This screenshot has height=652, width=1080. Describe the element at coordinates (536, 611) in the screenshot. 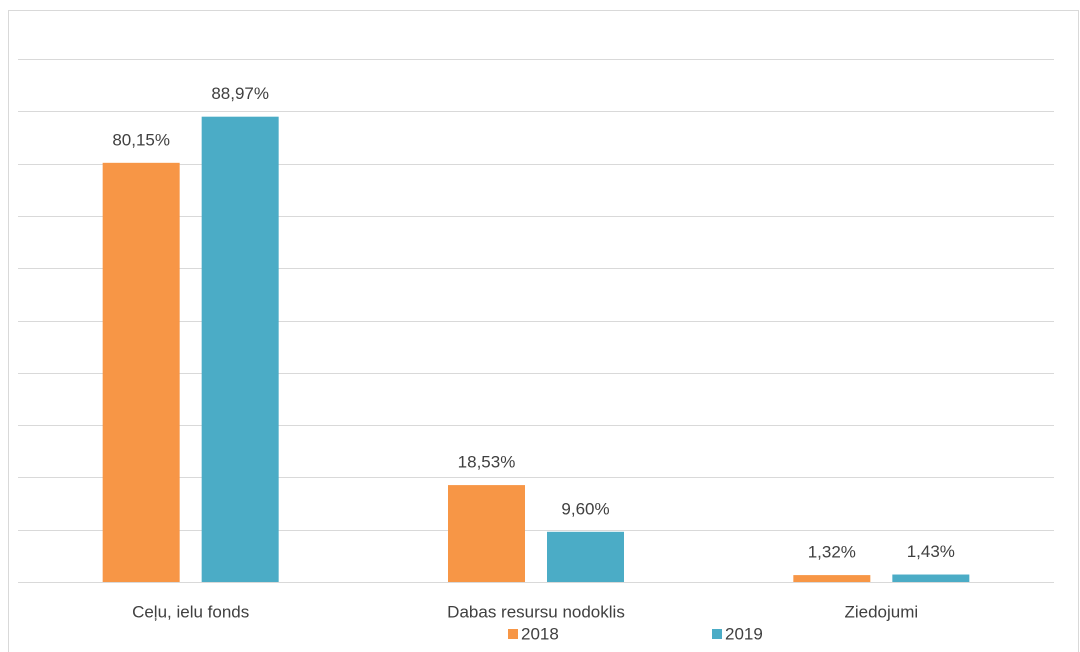

I see `x-tick-label: Dabas resursu nodoklis` at that location.